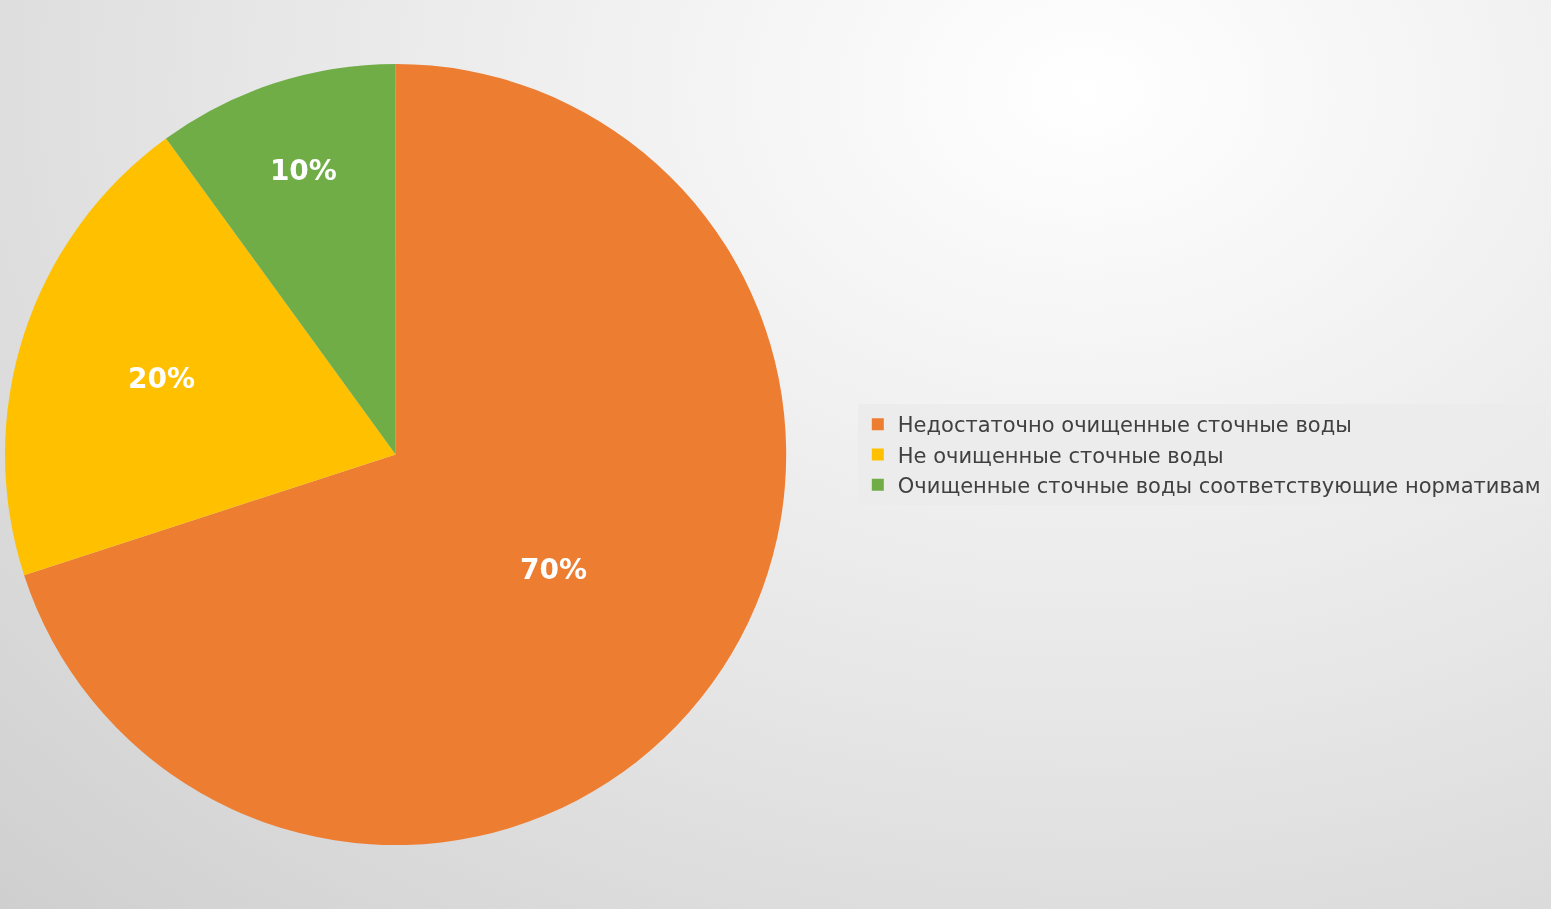 The image size is (1551, 909). What do you see at coordinates (1060, 455) in the screenshot?
I see `legend-label: Не очищенные сточные воды` at bounding box center [1060, 455].